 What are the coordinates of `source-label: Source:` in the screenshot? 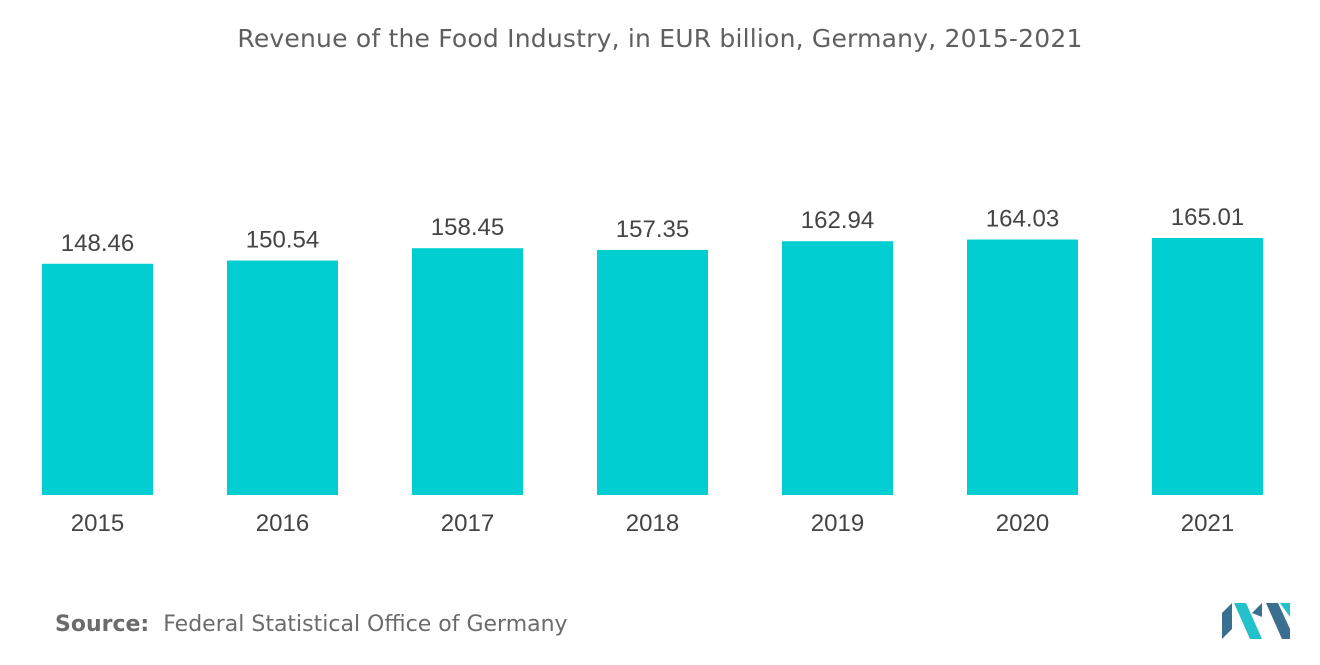 It's located at (102, 624).